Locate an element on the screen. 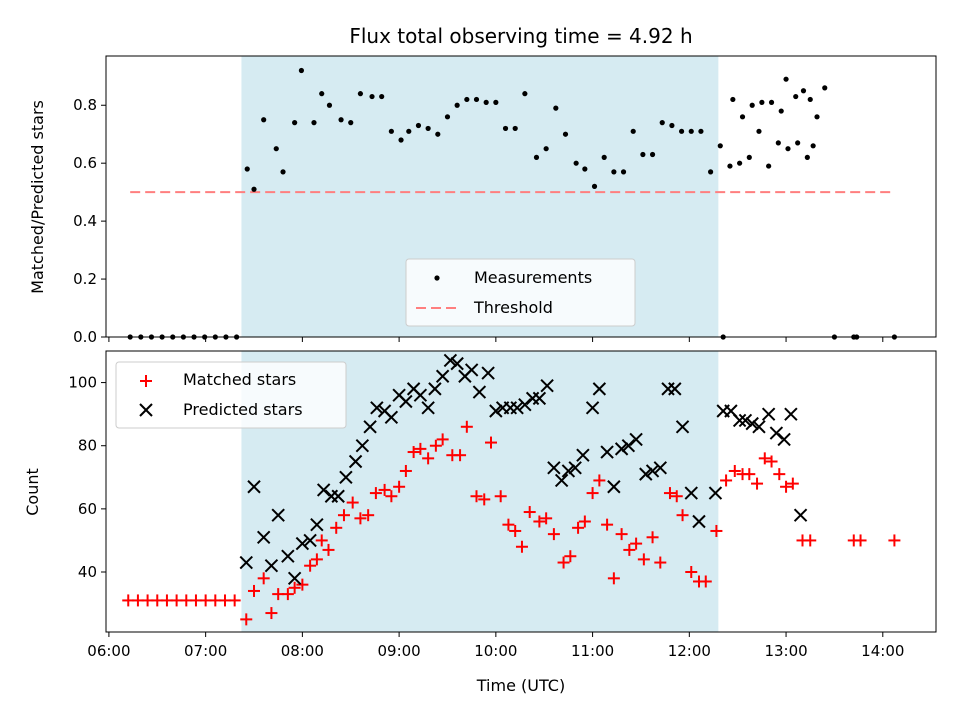 The height and width of the screenshot is (720, 960). x-tick-label: 09:00 is located at coordinates (398, 651).